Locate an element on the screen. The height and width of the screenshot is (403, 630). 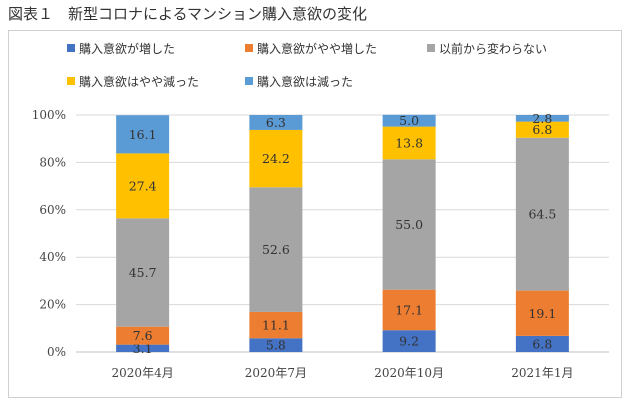
y-tick-label: 0% is located at coordinates (56, 352).